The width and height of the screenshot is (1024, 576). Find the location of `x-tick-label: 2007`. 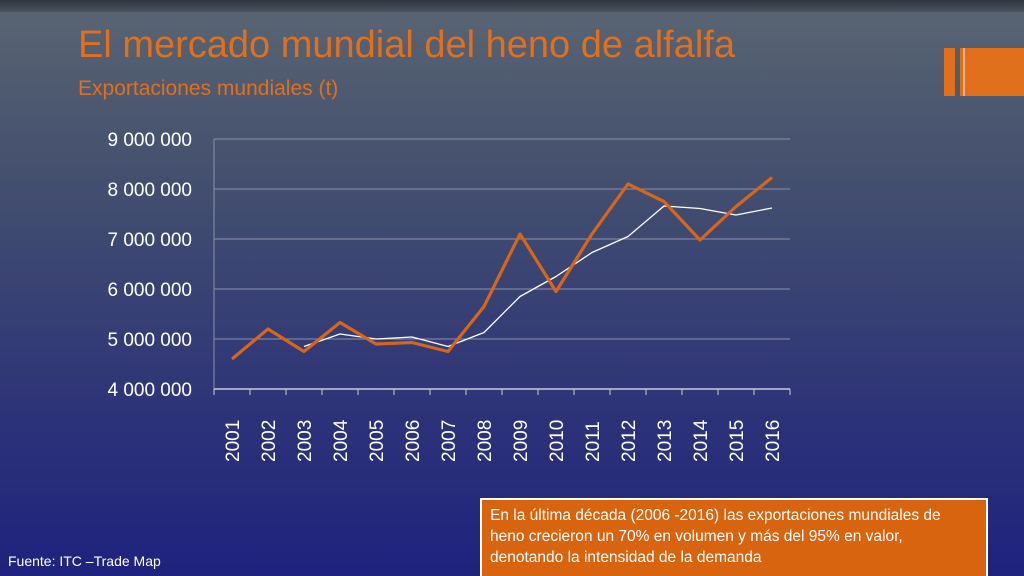

x-tick-label: 2007 is located at coordinates (449, 441).